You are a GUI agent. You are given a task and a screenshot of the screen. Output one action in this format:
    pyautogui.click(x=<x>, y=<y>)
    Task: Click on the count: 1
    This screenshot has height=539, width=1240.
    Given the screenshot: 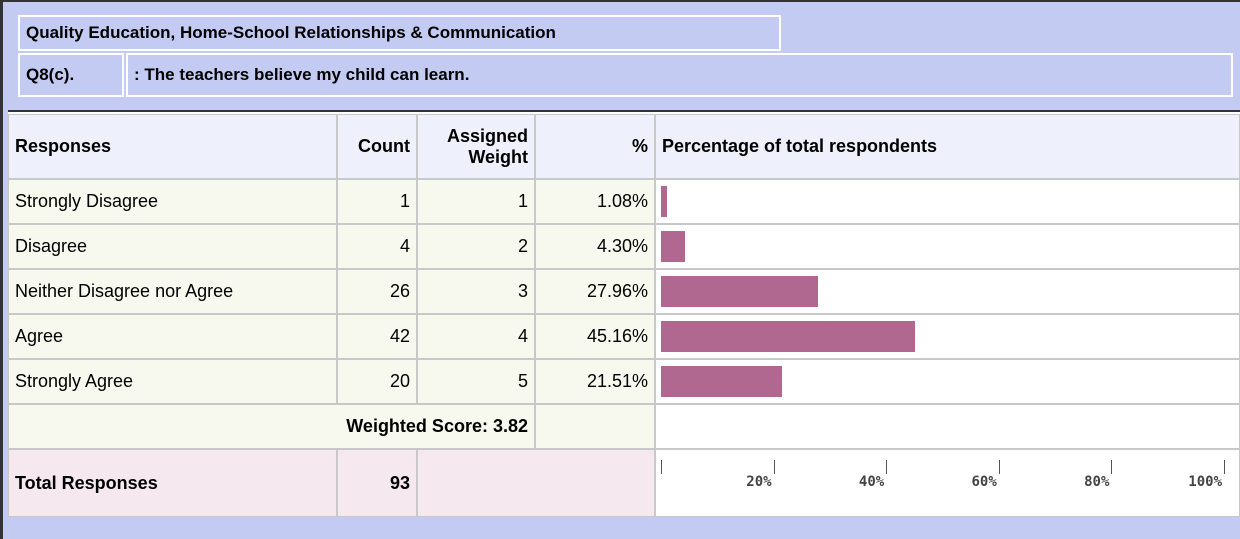 What is the action you would take?
    pyautogui.click(x=377, y=201)
    